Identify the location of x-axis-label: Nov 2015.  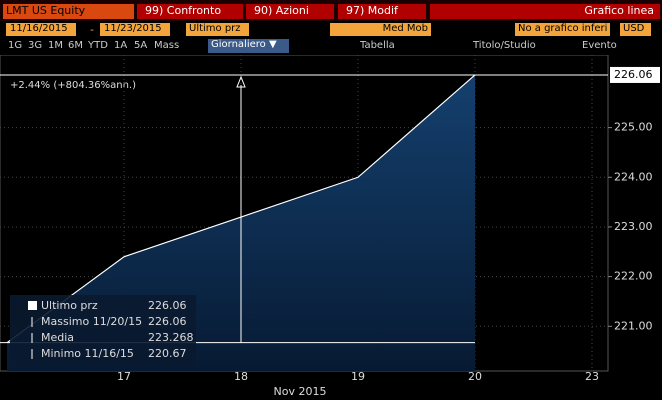
(300, 391).